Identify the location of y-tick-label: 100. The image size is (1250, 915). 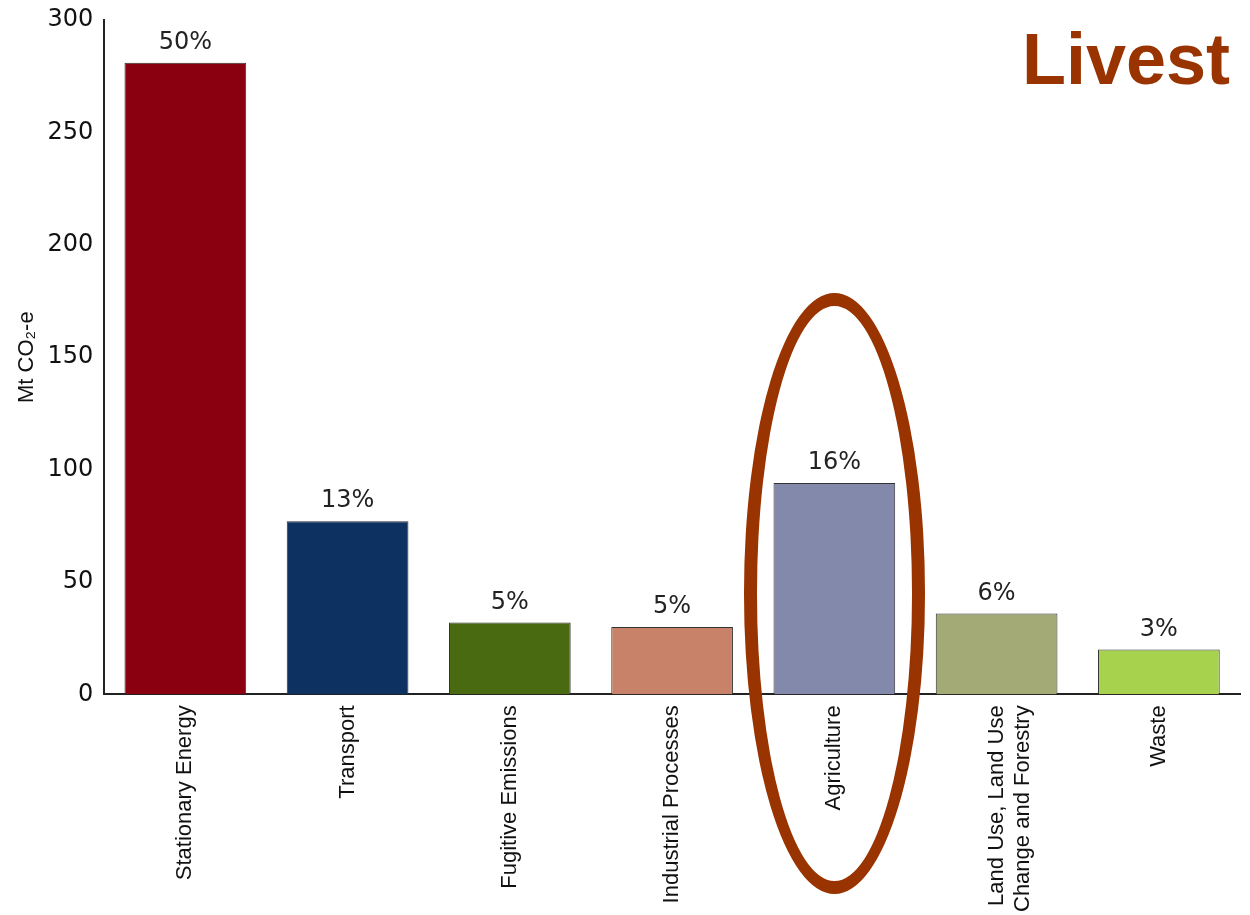
(70, 467).